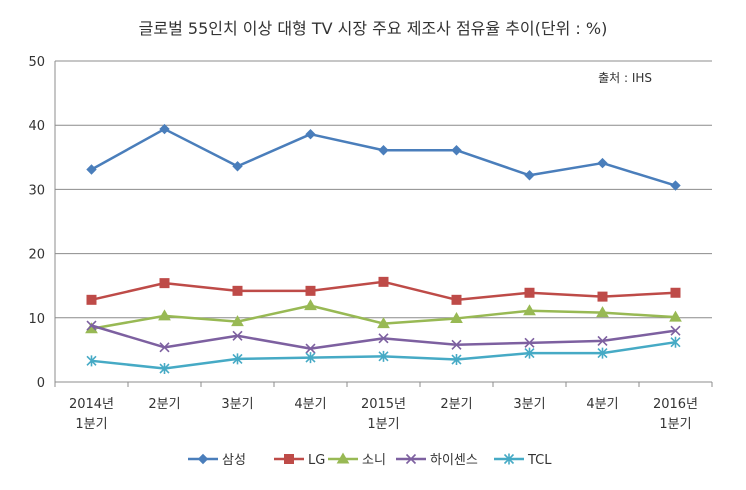  Describe the element at coordinates (374, 460) in the screenshot. I see `legend-label: 소니` at that location.